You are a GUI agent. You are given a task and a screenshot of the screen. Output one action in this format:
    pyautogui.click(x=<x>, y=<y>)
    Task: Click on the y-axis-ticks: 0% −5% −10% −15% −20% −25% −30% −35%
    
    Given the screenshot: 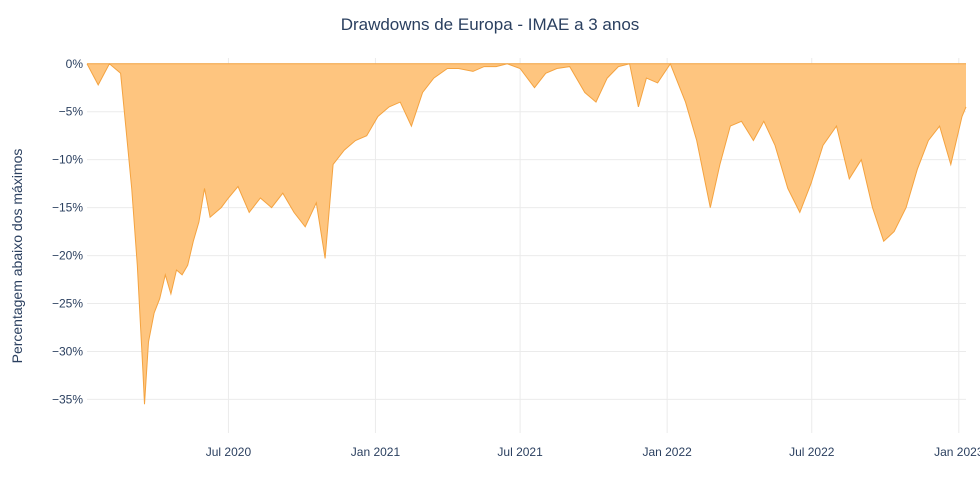 What is the action you would take?
    pyautogui.click(x=67, y=232)
    